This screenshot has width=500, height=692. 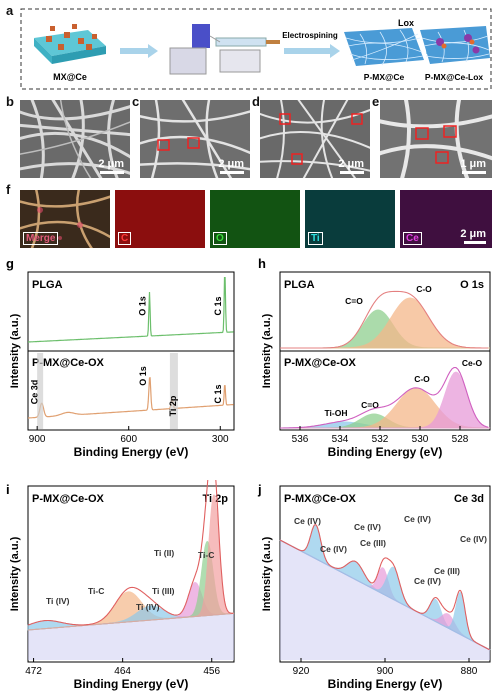 What do you see at coordinates (160, 219) in the screenshot?
I see `eds-map-c: C` at bounding box center [160, 219].